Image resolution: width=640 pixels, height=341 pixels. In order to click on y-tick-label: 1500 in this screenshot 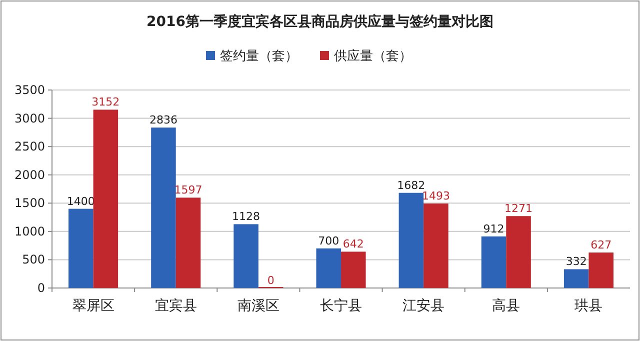, I will do `click(29, 203)`.